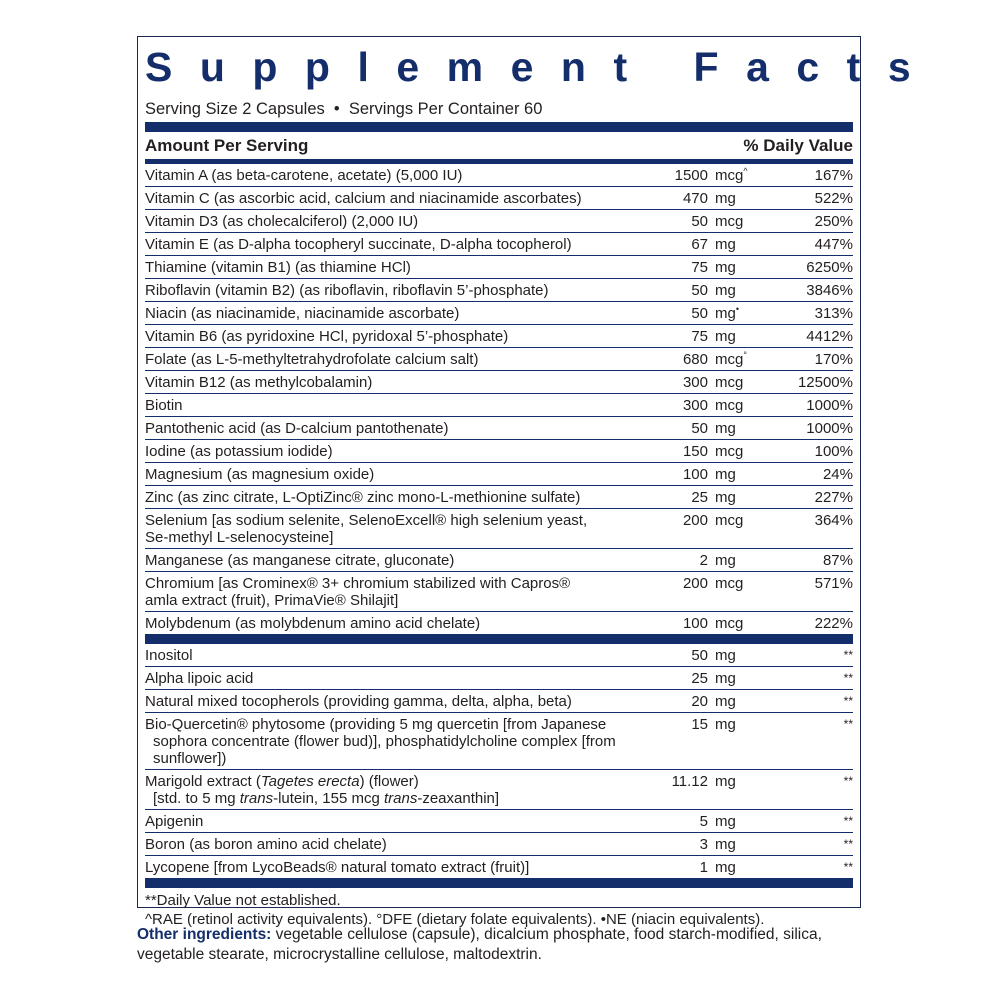 The width and height of the screenshot is (1000, 1000). What do you see at coordinates (266, 844) in the screenshot?
I see `name-line: Boron (as boron amino acid chelate)` at bounding box center [266, 844].